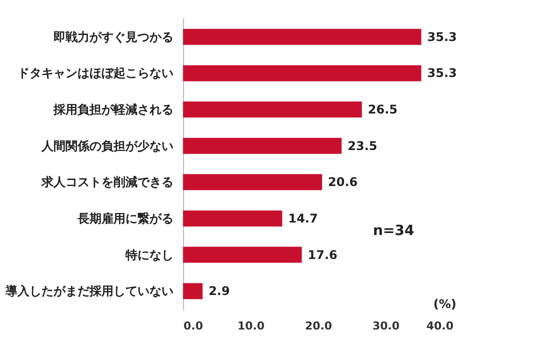 Image resolution: width=536 pixels, height=347 pixels. Describe the element at coordinates (303, 218) in the screenshot. I see `data-label: 14.7` at that location.